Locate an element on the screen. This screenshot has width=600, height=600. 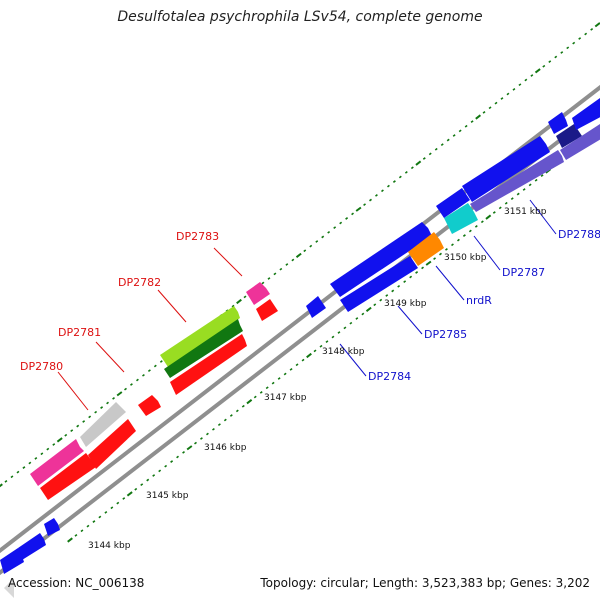
gene-dp2781-lower is located at coordinates (112, 444).